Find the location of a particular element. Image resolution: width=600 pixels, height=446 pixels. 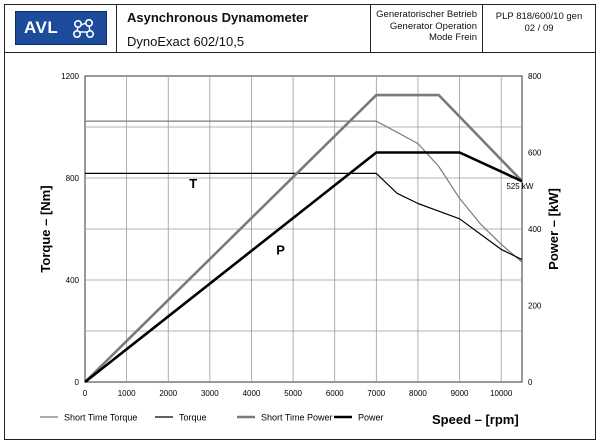

y-axis-left-label: Torque – [Nm] is located at coordinates (45, 228).